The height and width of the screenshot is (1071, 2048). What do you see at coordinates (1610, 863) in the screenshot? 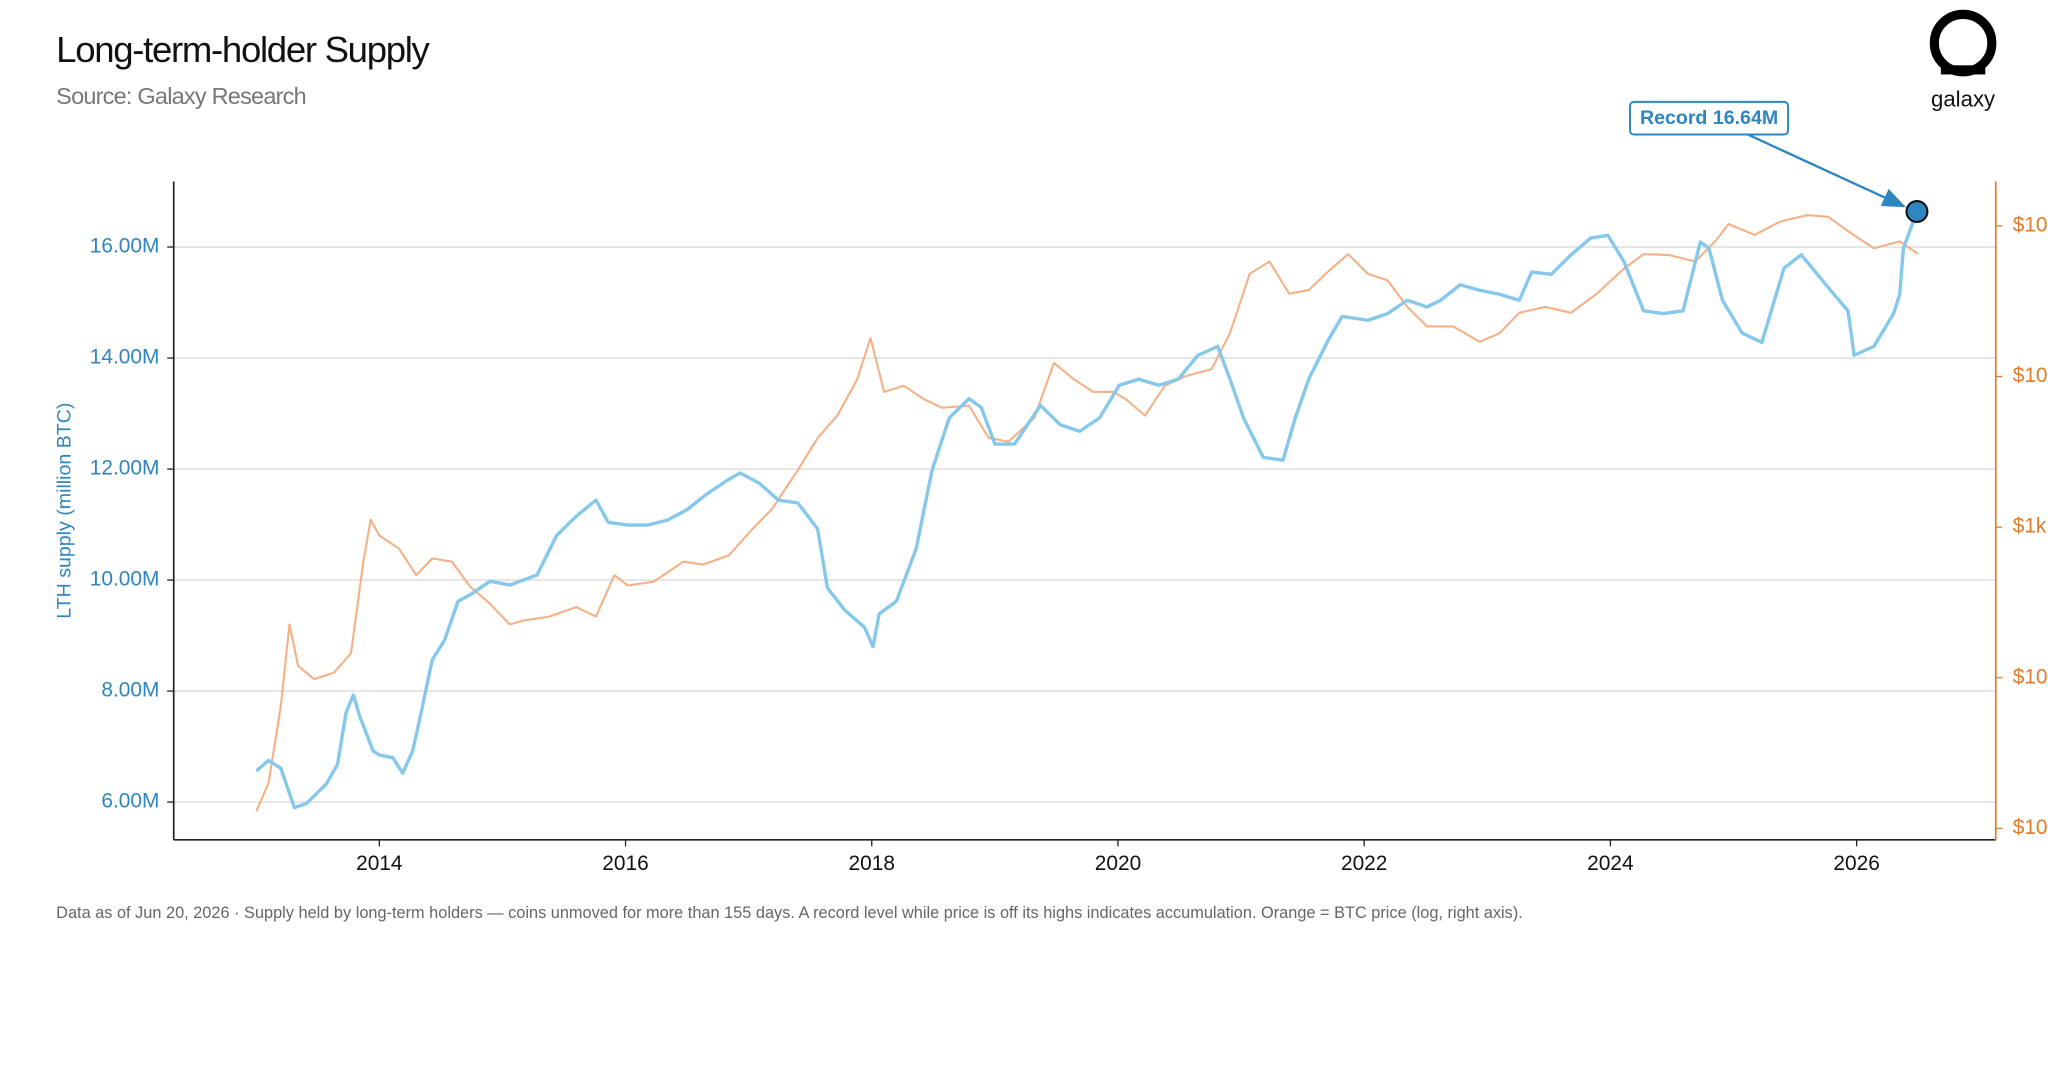
I see `x-tick-label: 2024` at bounding box center [1610, 863].